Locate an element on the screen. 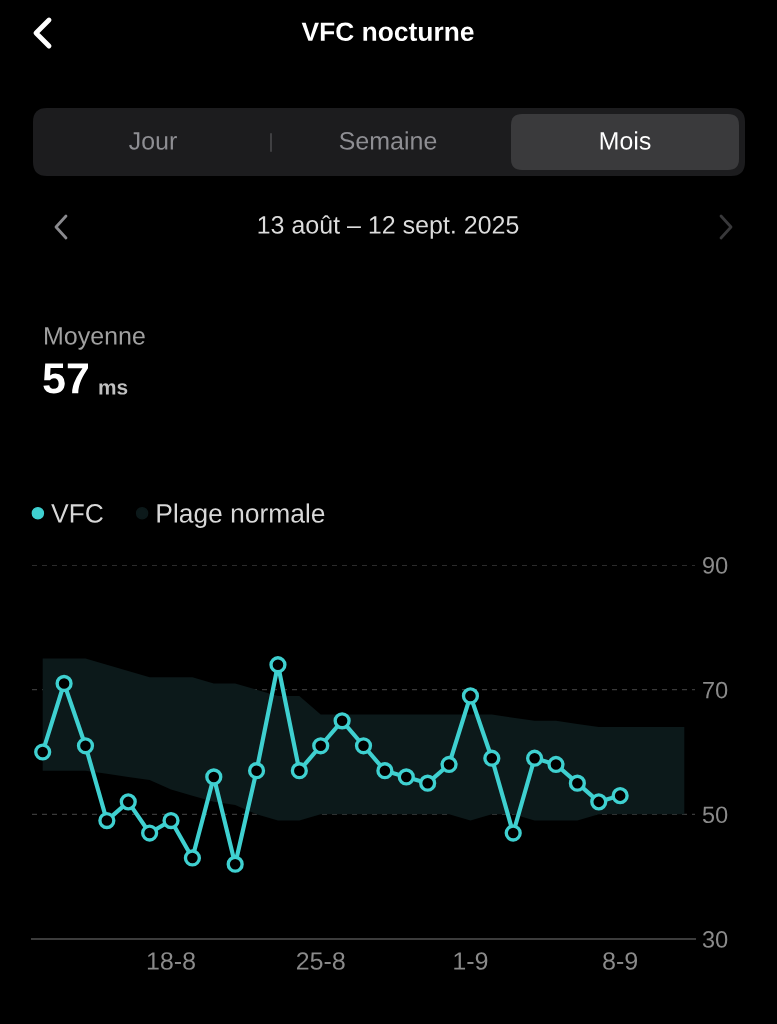 The image size is (777, 1024). legend-label: Plage normale is located at coordinates (241, 515).